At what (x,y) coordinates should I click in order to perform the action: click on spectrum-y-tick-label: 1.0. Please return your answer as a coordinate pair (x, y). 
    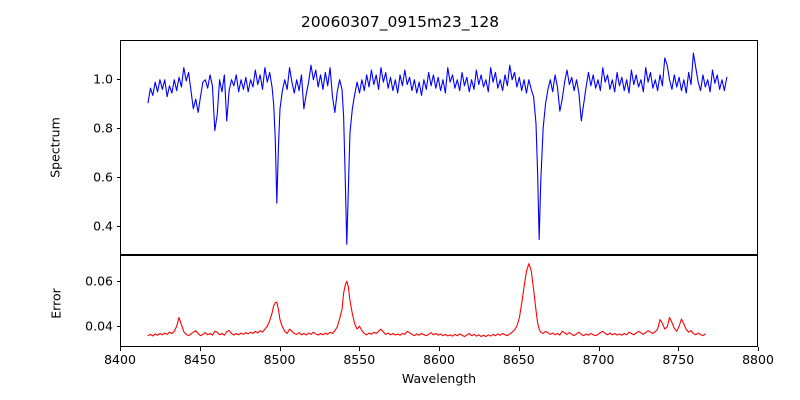
    Looking at the image, I should click on (103, 79).